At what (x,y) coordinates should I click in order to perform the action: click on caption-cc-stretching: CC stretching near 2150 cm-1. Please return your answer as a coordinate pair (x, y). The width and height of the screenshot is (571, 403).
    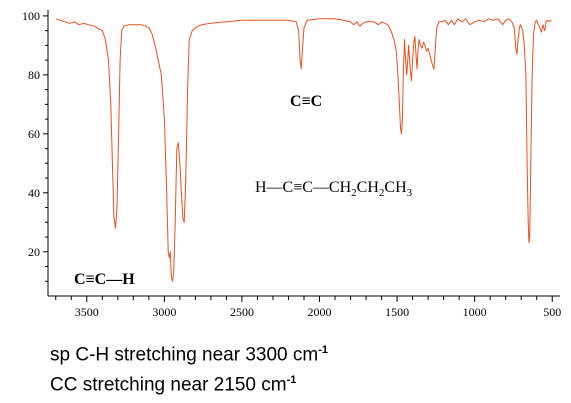
    Looking at the image, I should click on (173, 385).